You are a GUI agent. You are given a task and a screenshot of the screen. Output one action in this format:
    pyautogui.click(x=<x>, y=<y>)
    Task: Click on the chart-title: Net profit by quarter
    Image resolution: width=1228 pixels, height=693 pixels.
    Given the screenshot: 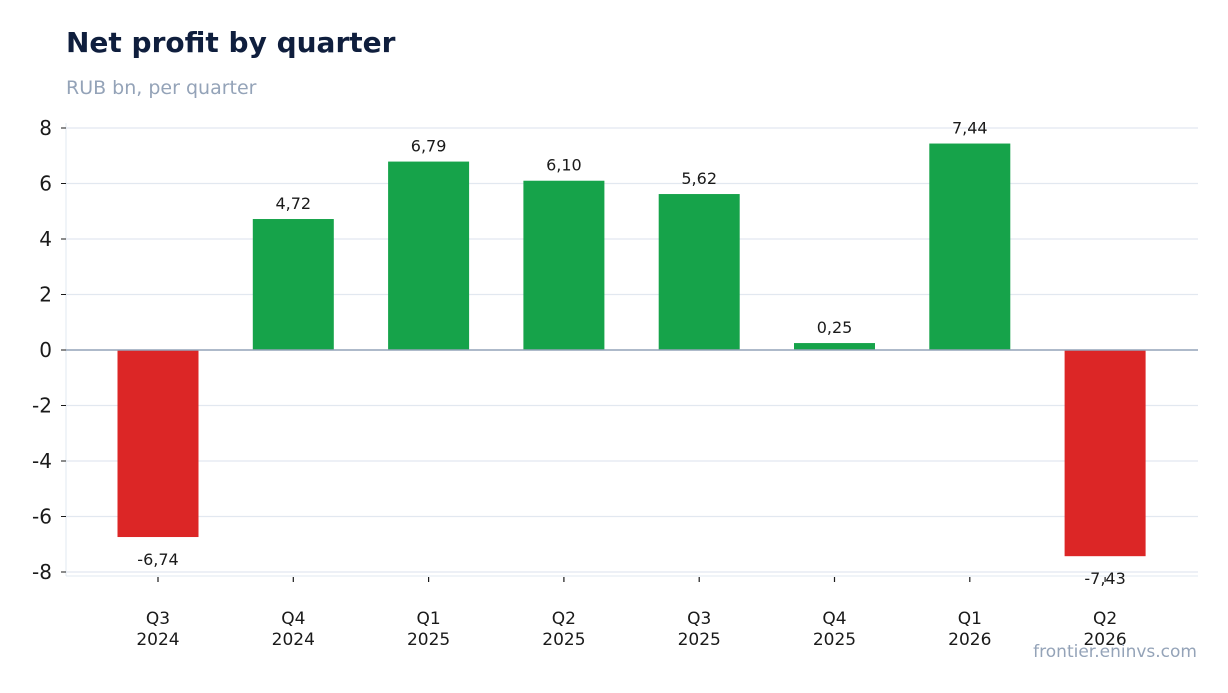 What is the action you would take?
    pyautogui.click(x=231, y=42)
    